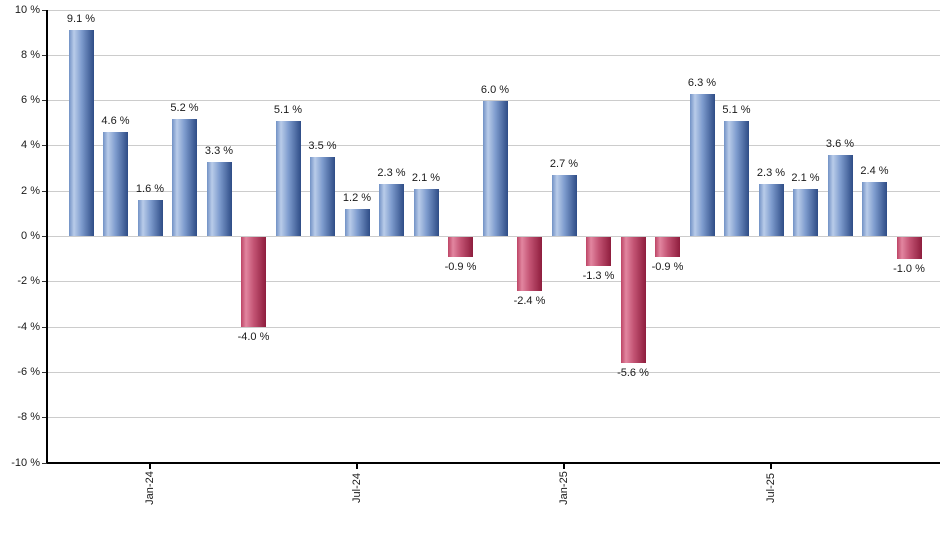 Image resolution: width=940 pixels, height=550 pixels. What do you see at coordinates (150, 488) in the screenshot?
I see `x-axis-label-Jan-24: Jan-24` at bounding box center [150, 488].